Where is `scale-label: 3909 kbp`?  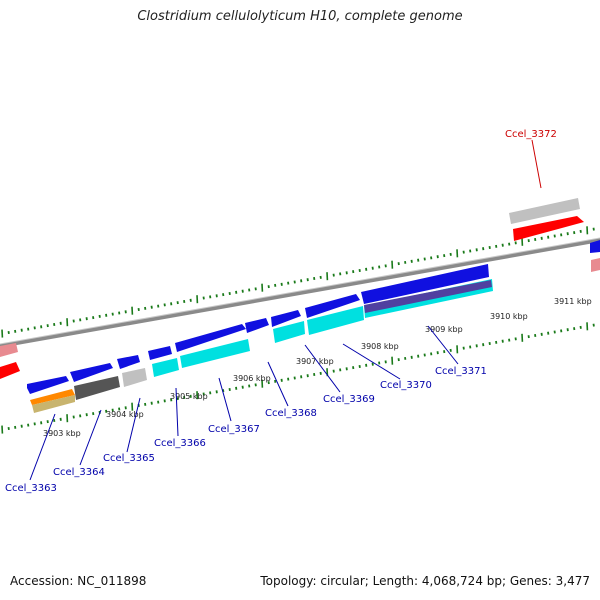 scale-label: 3909 kbp is located at coordinates (444, 329).